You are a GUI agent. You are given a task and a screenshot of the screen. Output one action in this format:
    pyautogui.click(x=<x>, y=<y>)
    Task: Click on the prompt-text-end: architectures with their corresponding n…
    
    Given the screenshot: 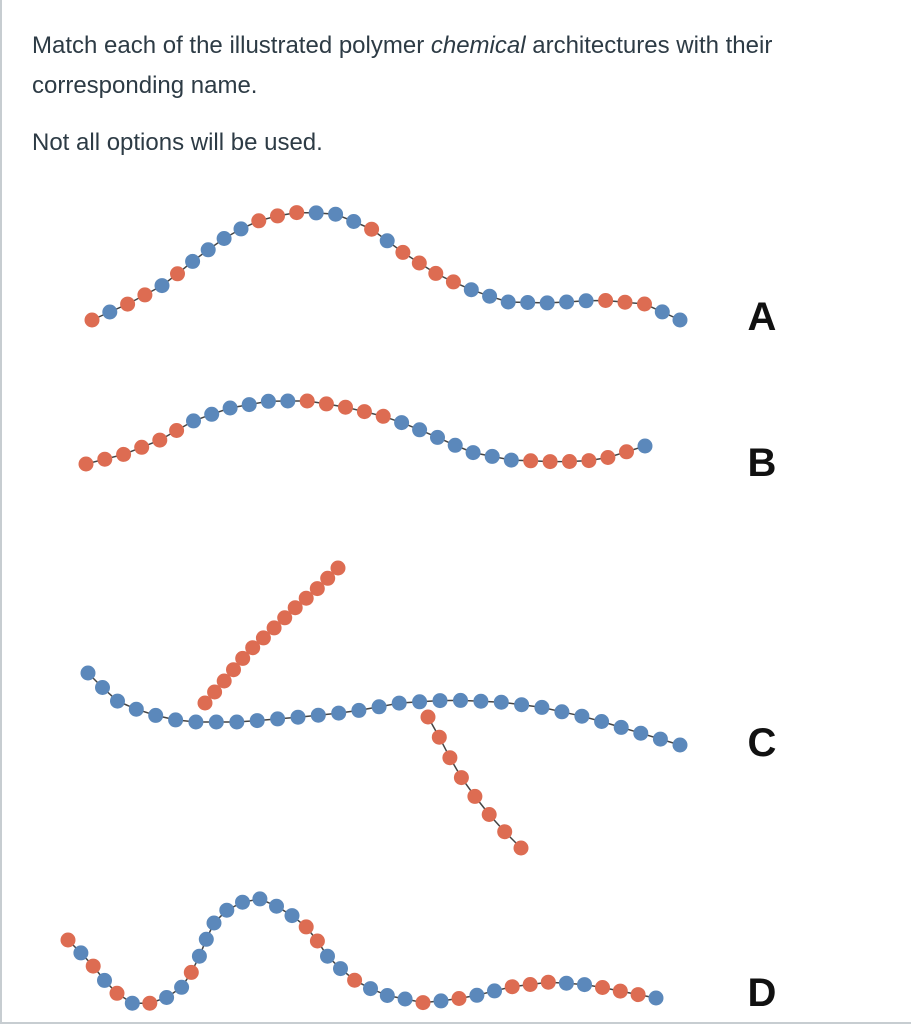 What is the action you would take?
    pyautogui.click(x=402, y=65)
    